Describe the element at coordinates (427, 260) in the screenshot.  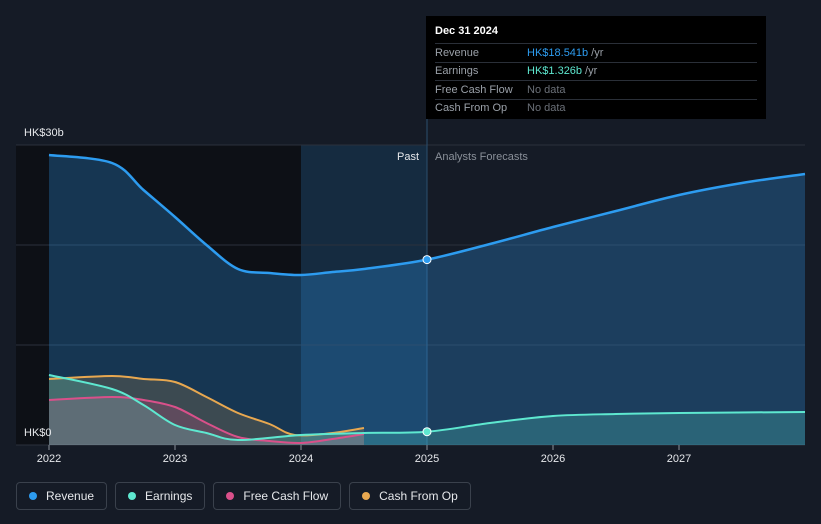
I see `revenue-marker` at that location.